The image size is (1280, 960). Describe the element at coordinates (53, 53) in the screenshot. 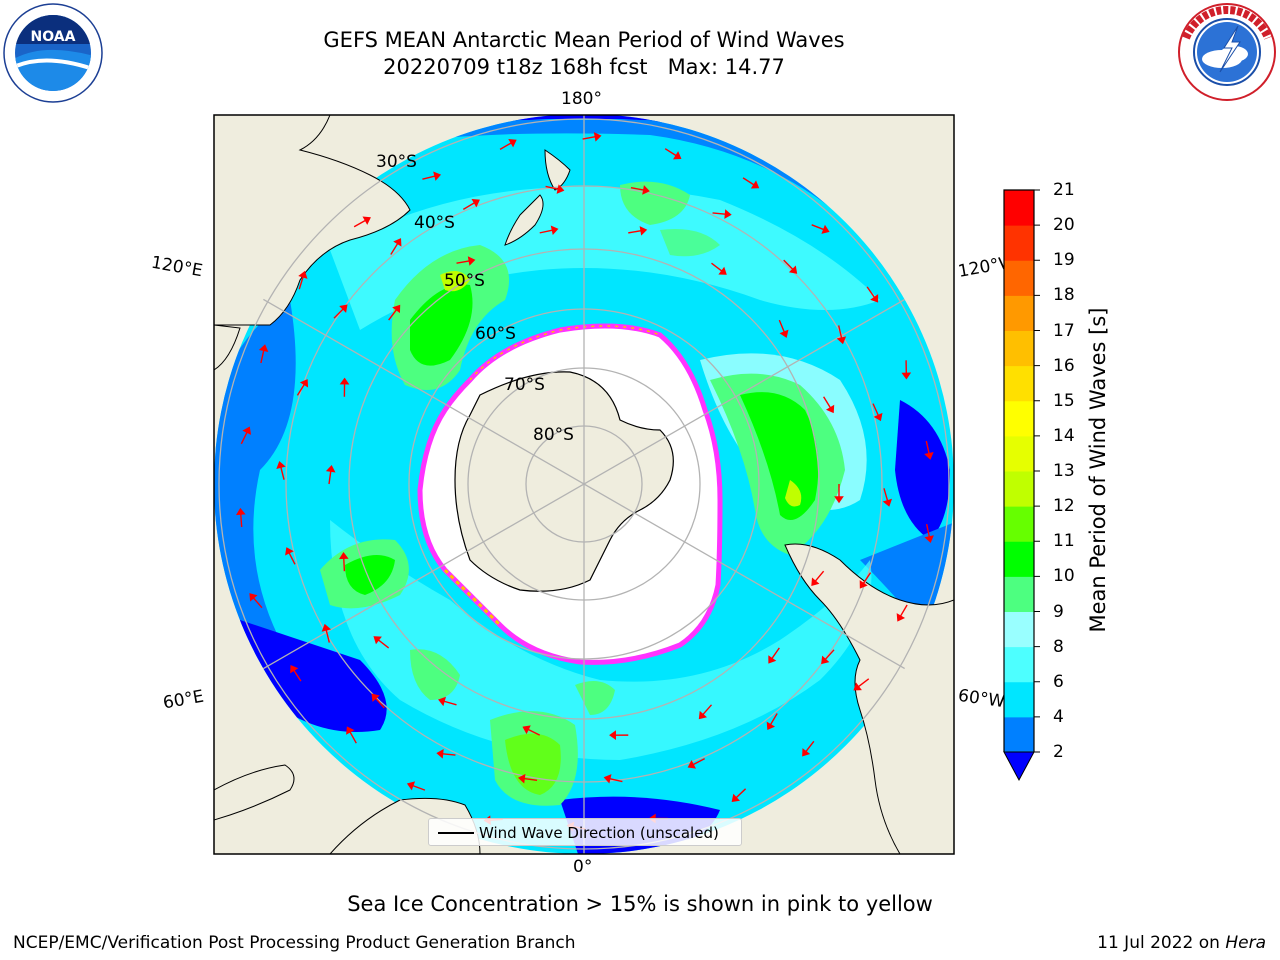

I see `noaa-logo-icon: NOAA` at that location.